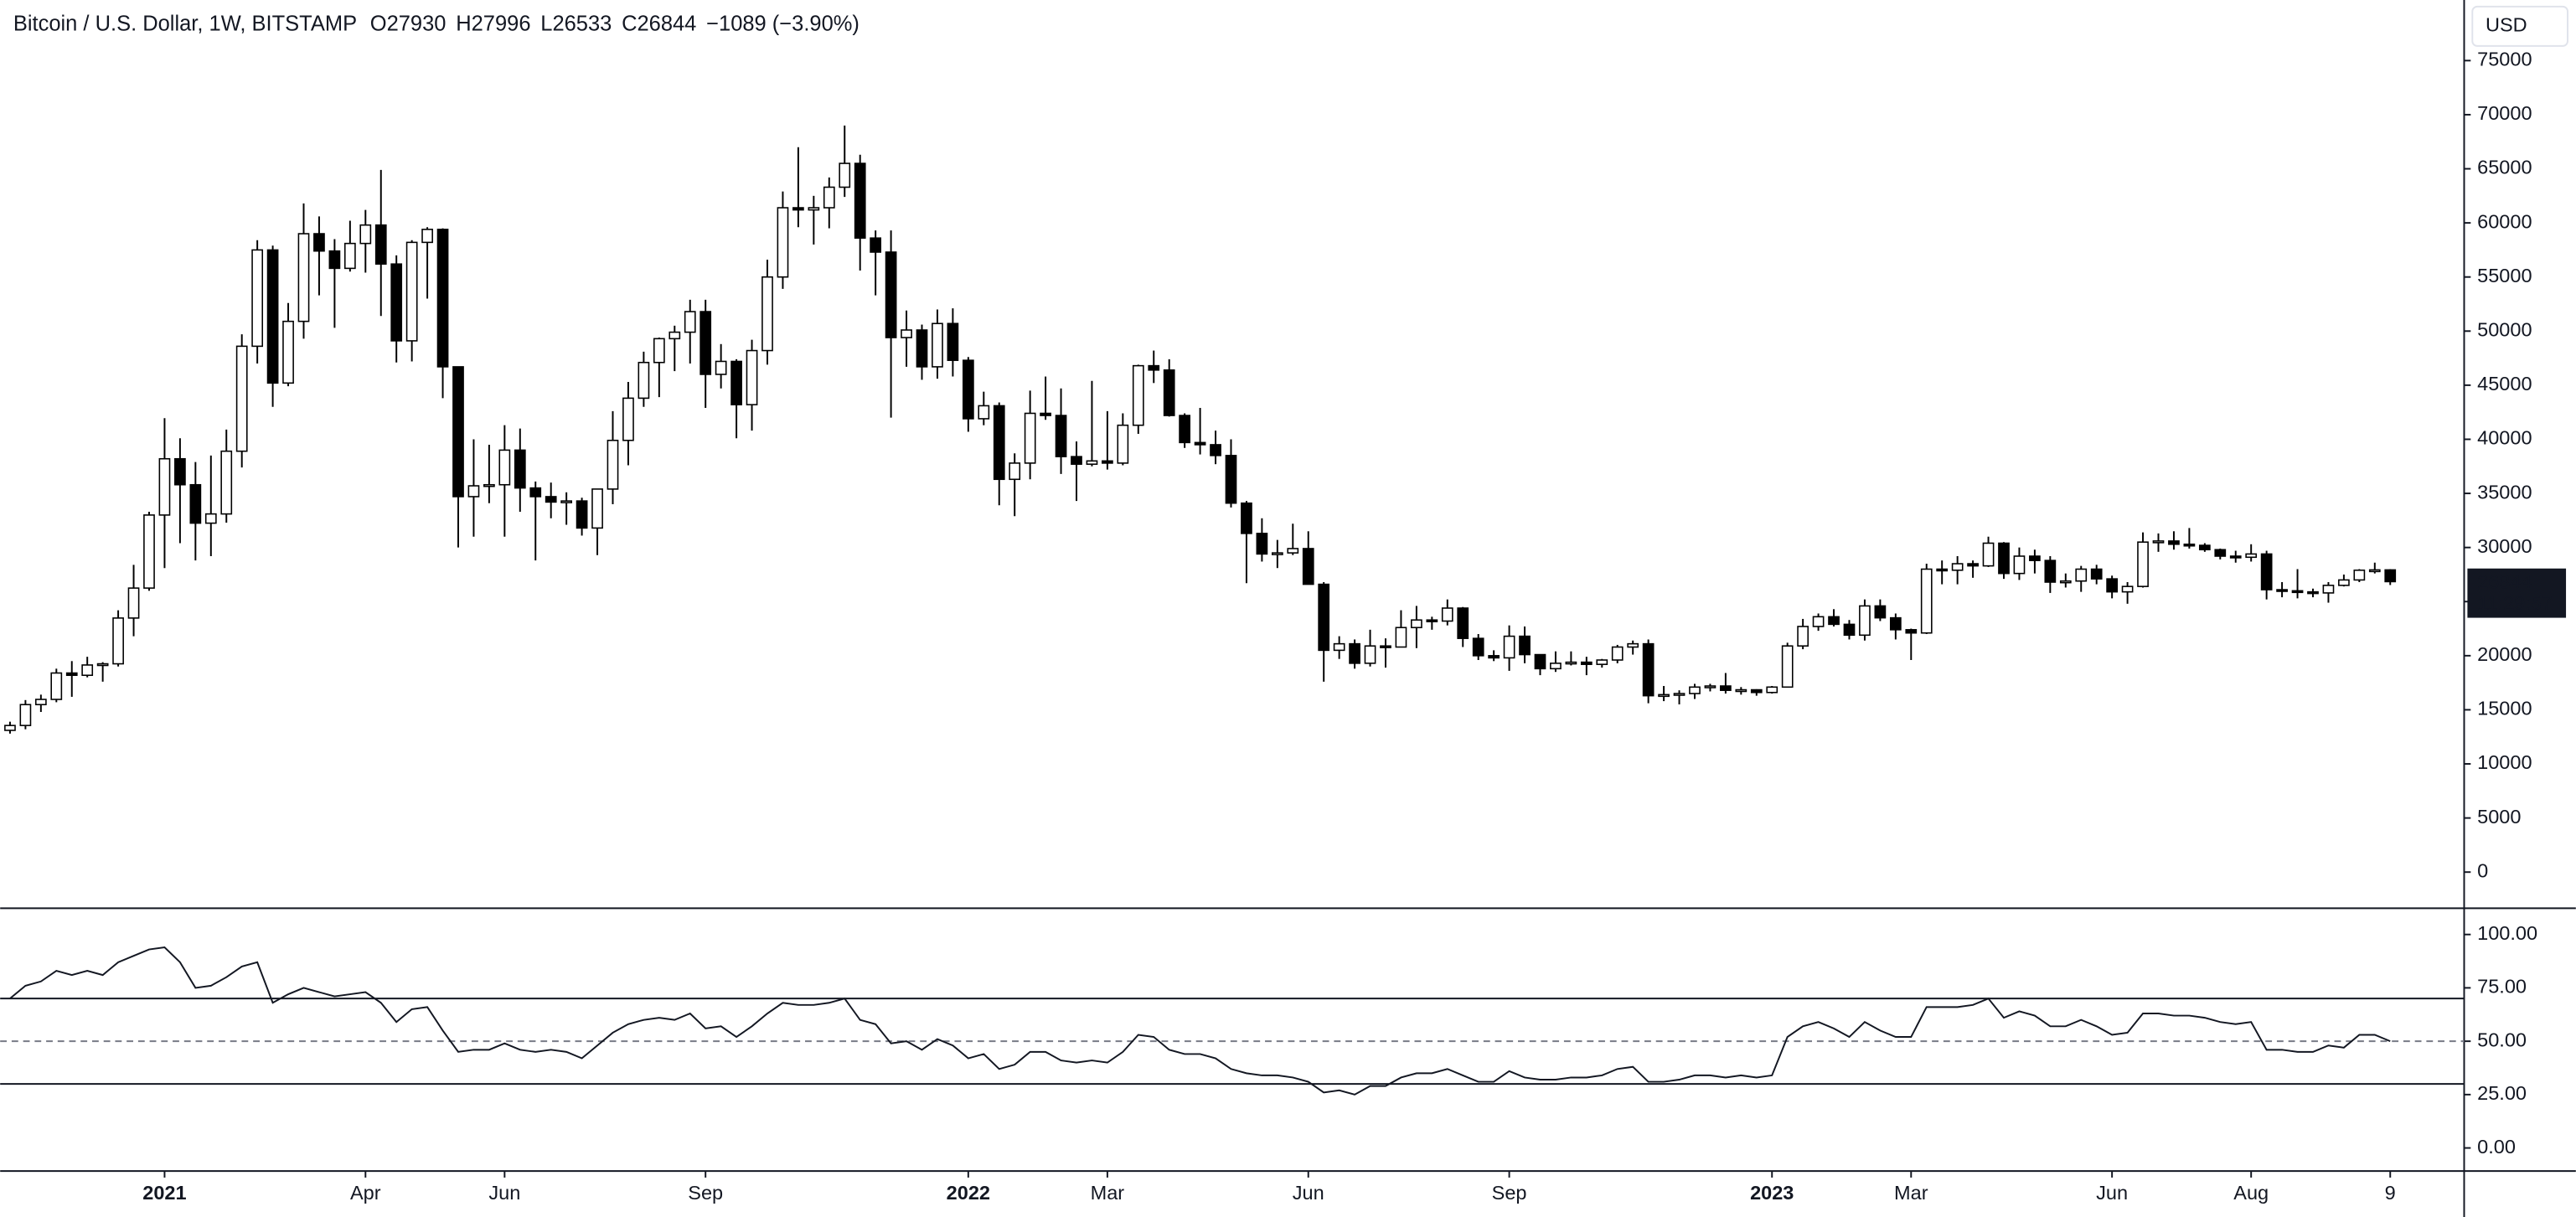  Describe the element at coordinates (2482, 870) in the screenshot. I see `y-tick-label: 0` at that location.